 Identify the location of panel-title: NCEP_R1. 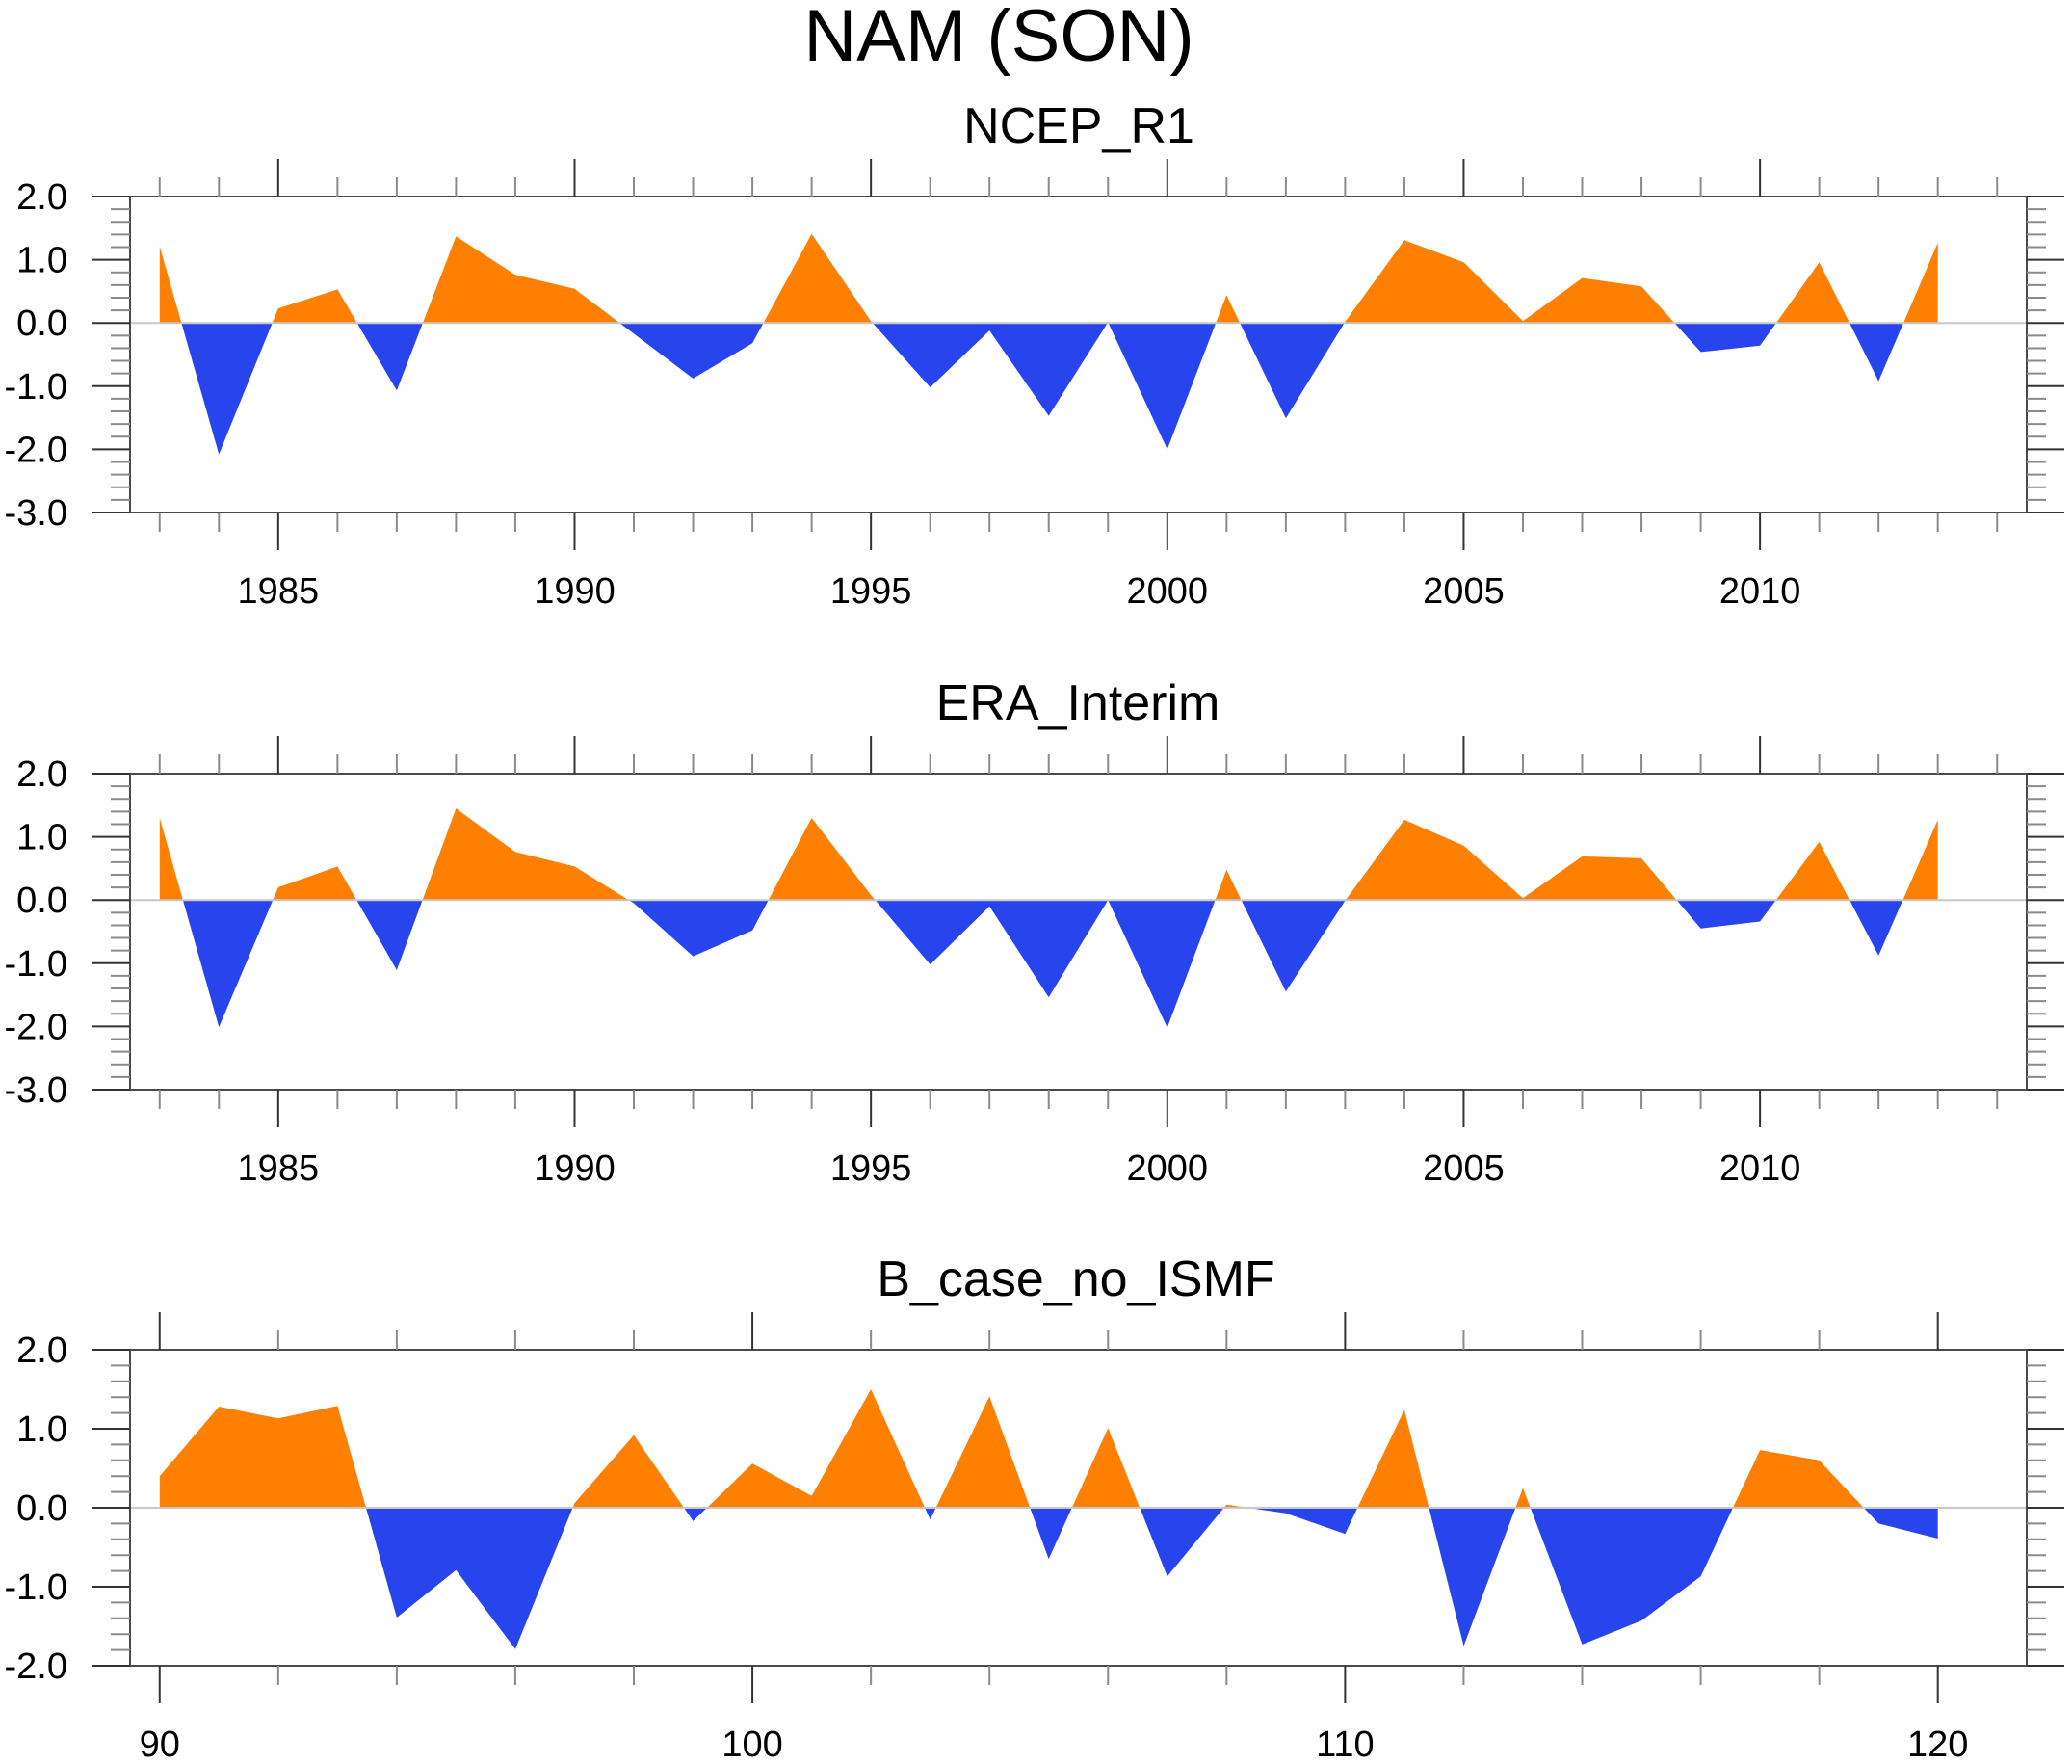
(1078, 126).